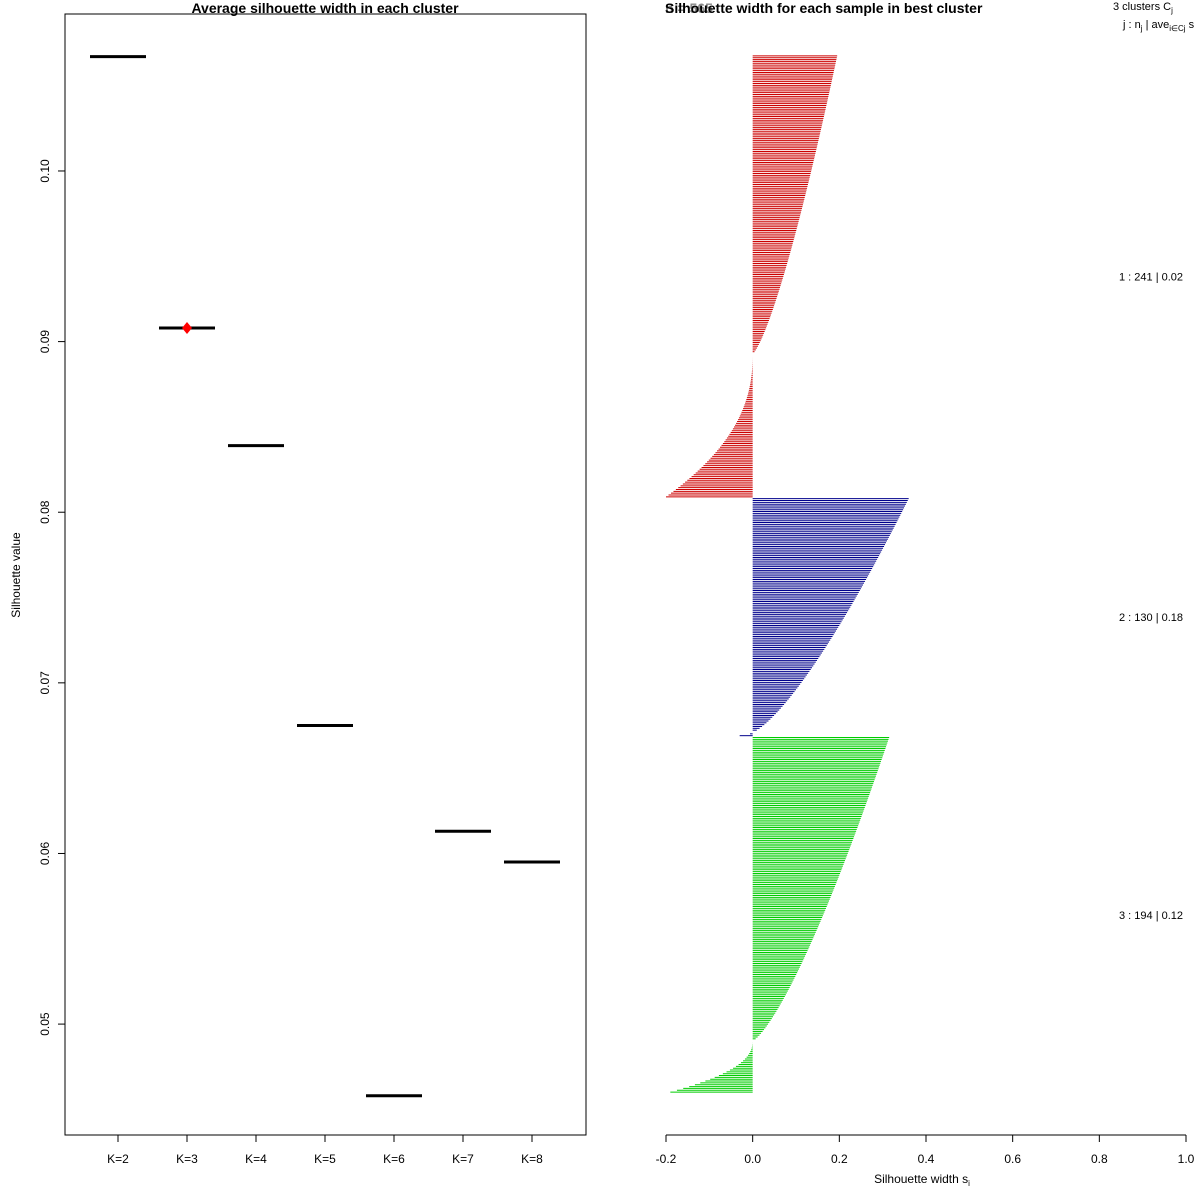  What do you see at coordinates (969, 1183) in the screenshot?
I see `right-x-axis-label-sub: i` at bounding box center [969, 1183].